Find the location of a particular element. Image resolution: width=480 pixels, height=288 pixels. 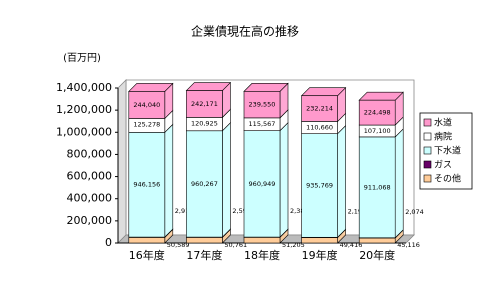

value-label: 51,205 is located at coordinates (293, 245).